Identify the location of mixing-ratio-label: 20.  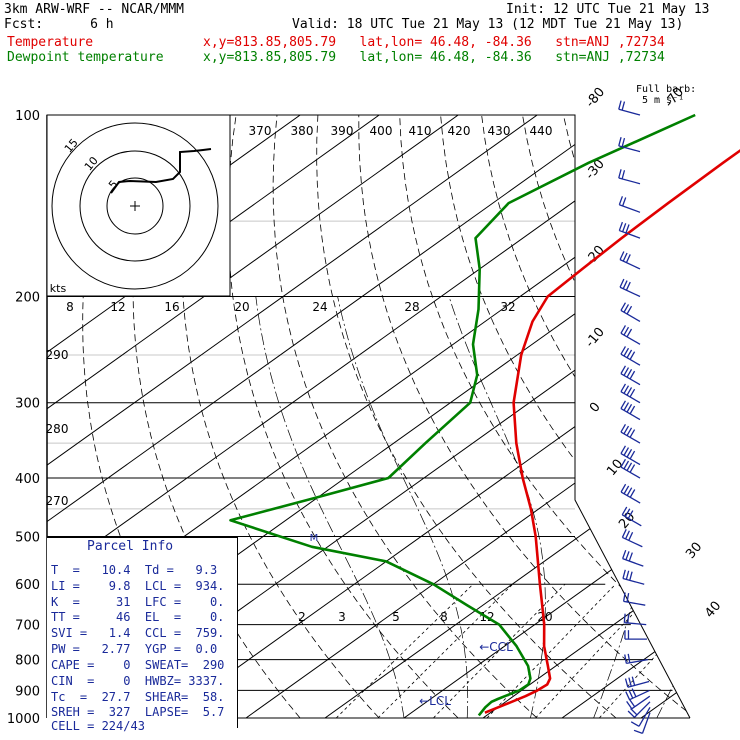
(544, 617).